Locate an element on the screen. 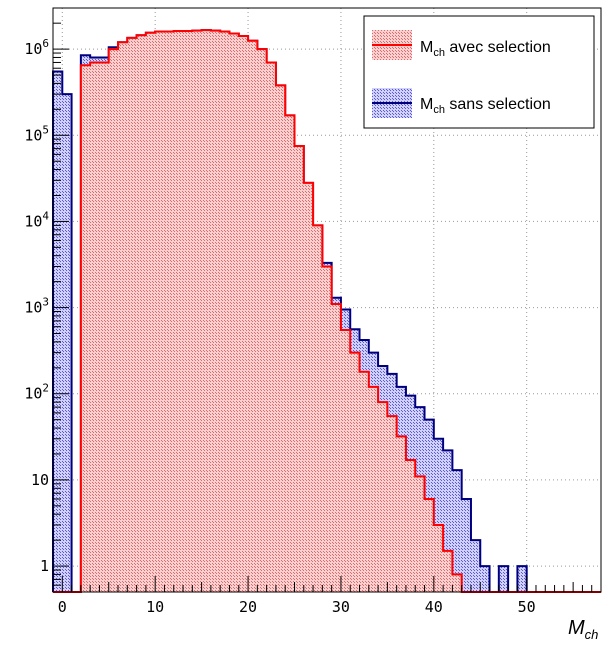 The width and height of the screenshot is (610, 648). x-tick-label: 10 is located at coordinates (155, 607).